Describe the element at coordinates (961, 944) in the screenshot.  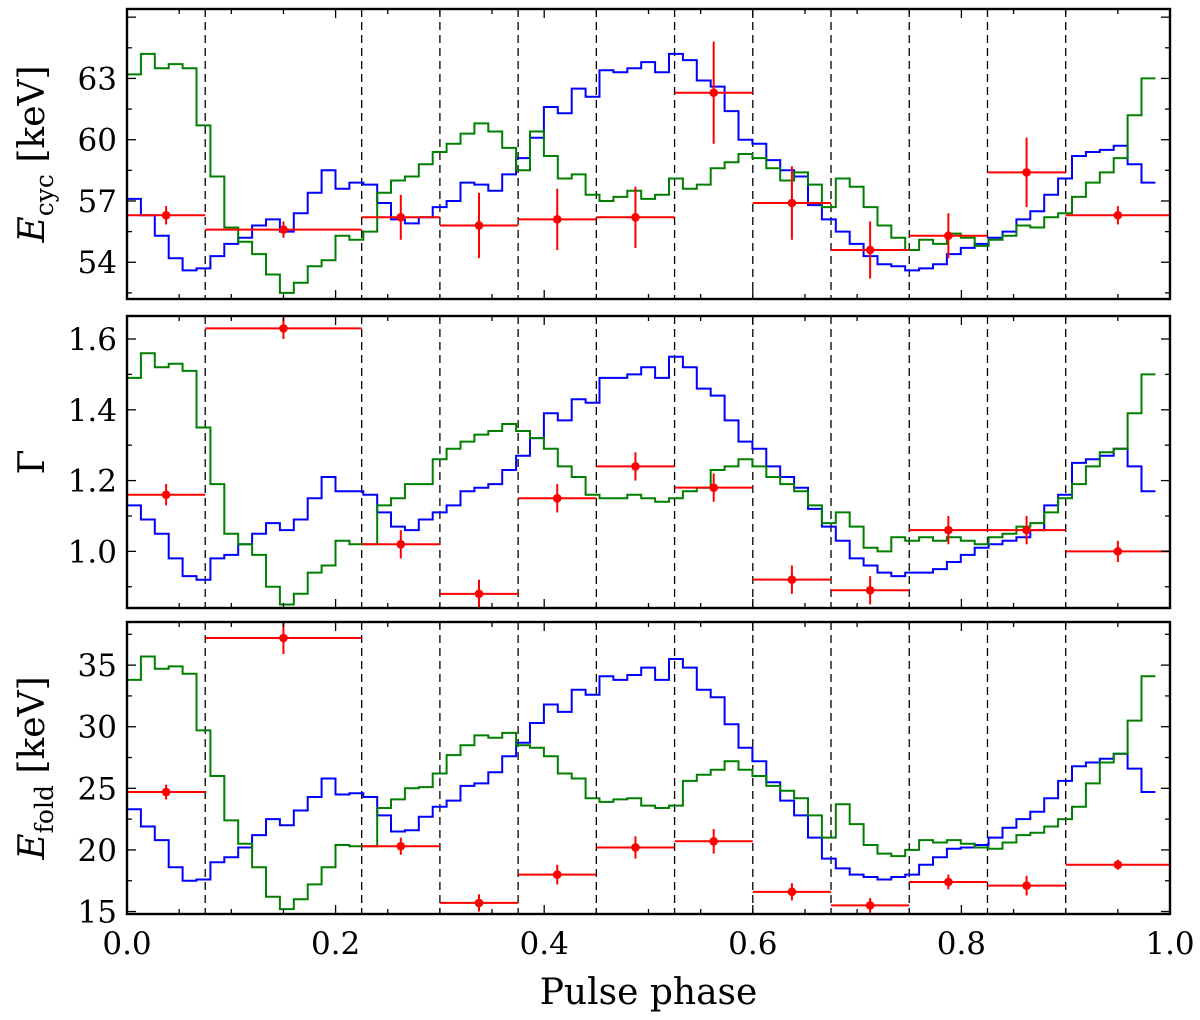
I see `x-tick-label: 0.8` at that location.